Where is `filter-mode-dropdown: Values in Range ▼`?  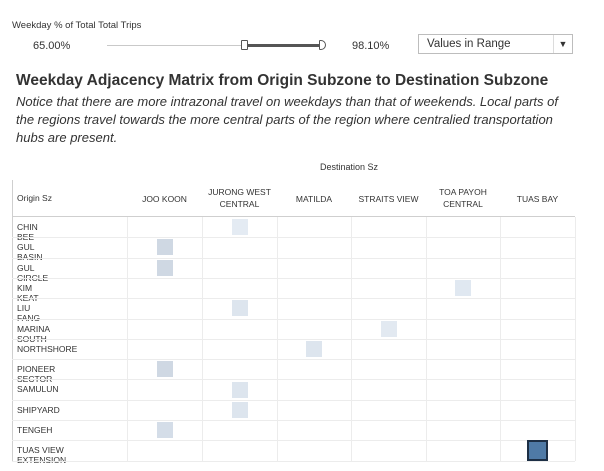 filter-mode-dropdown: Values in Range ▼ is located at coordinates (495, 44).